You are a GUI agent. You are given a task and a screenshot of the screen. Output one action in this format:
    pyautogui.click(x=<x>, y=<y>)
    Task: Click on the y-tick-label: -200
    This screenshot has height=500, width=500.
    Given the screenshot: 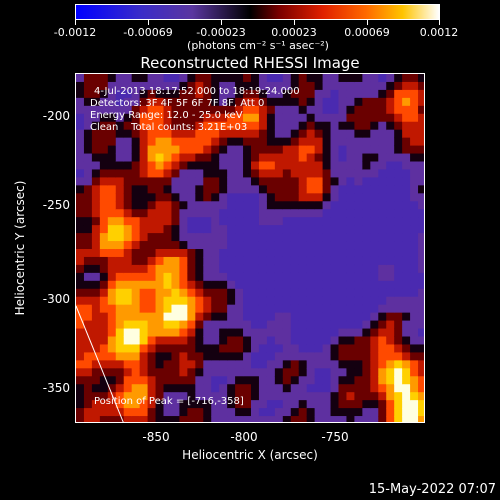 What is the action you would take?
    pyautogui.click(x=56, y=116)
    